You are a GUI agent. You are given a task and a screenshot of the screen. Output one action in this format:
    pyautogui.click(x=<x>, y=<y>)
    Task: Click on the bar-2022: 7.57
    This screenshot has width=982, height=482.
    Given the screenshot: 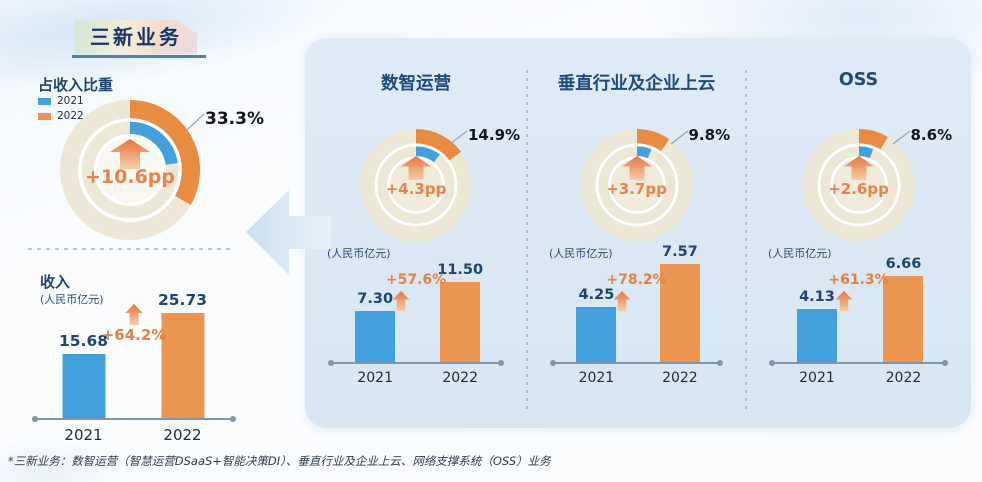 What is the action you would take?
    pyautogui.click(x=679, y=303)
    